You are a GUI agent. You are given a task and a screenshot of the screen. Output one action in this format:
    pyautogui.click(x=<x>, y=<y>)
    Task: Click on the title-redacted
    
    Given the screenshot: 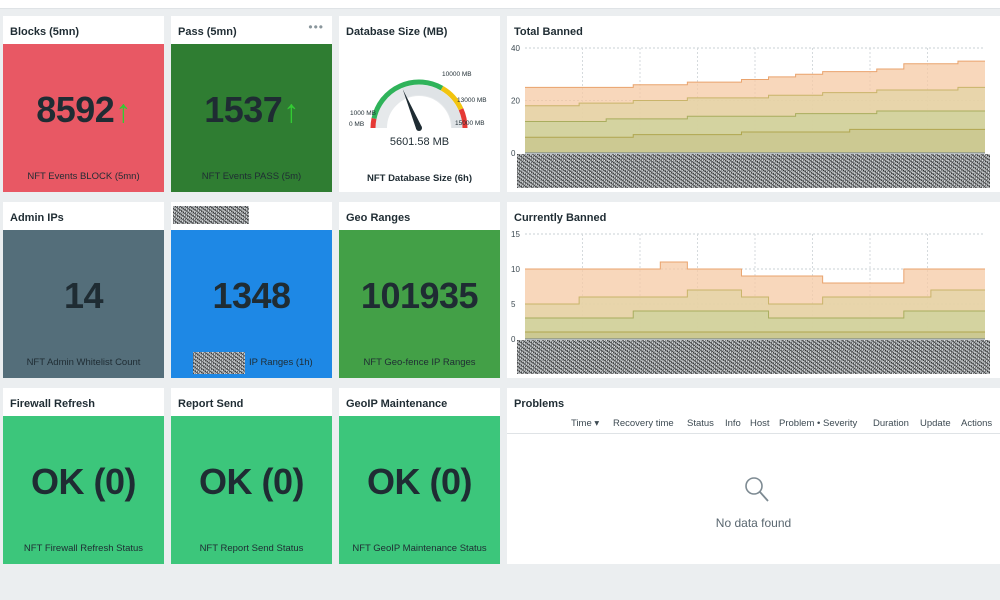 What is the action you would take?
    pyautogui.click(x=211, y=215)
    